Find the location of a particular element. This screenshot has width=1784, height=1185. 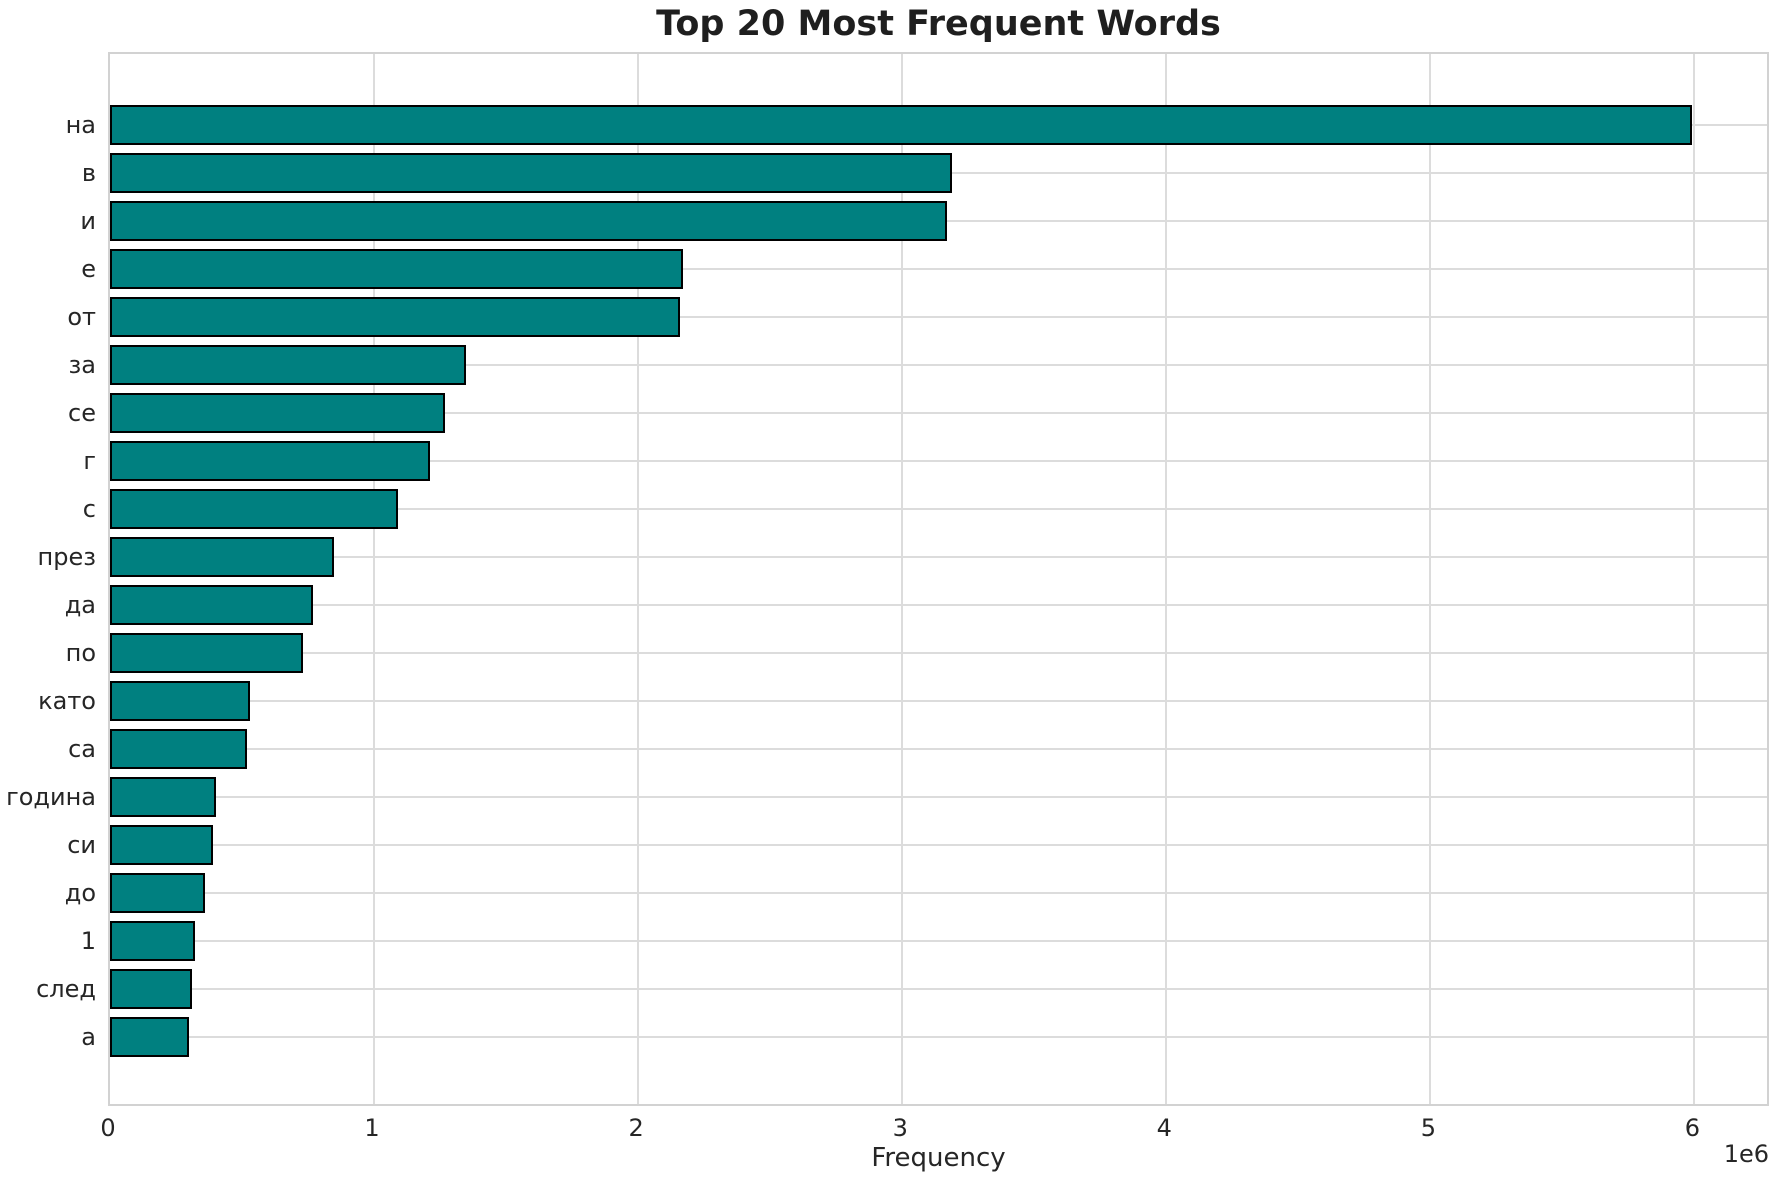

bar-row: си is located at coordinates (917, 845).